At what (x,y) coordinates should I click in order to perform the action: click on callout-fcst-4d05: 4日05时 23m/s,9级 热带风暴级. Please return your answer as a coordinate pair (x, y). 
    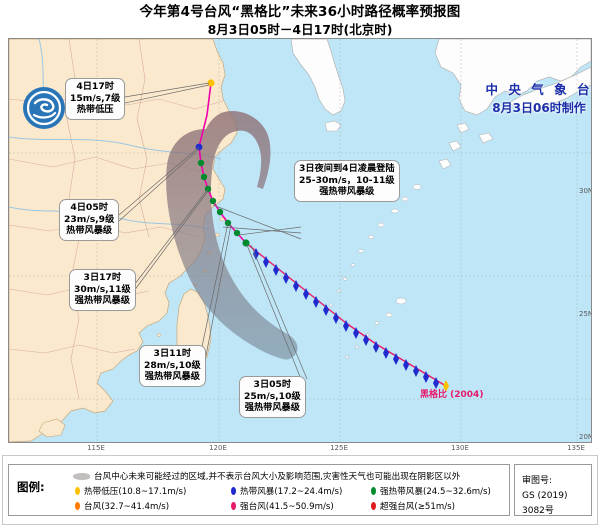
    Looking at the image, I should click on (89, 220).